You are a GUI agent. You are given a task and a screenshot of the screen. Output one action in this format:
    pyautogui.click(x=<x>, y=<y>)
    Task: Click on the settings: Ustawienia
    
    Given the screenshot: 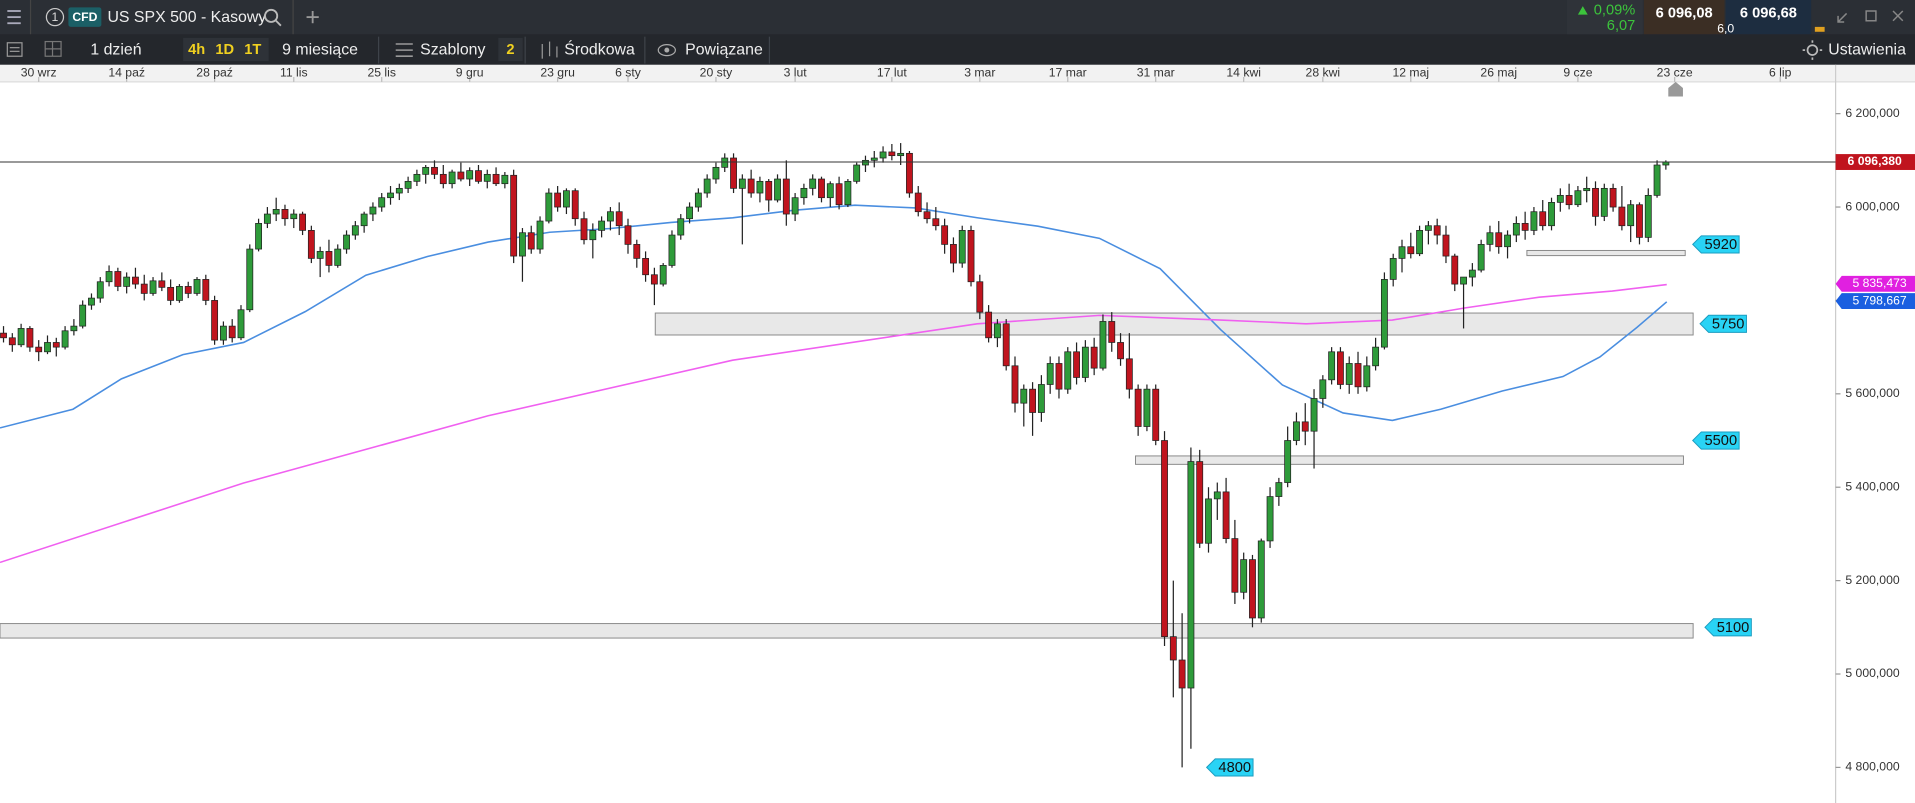 What is the action you would take?
    pyautogui.click(x=1867, y=49)
    